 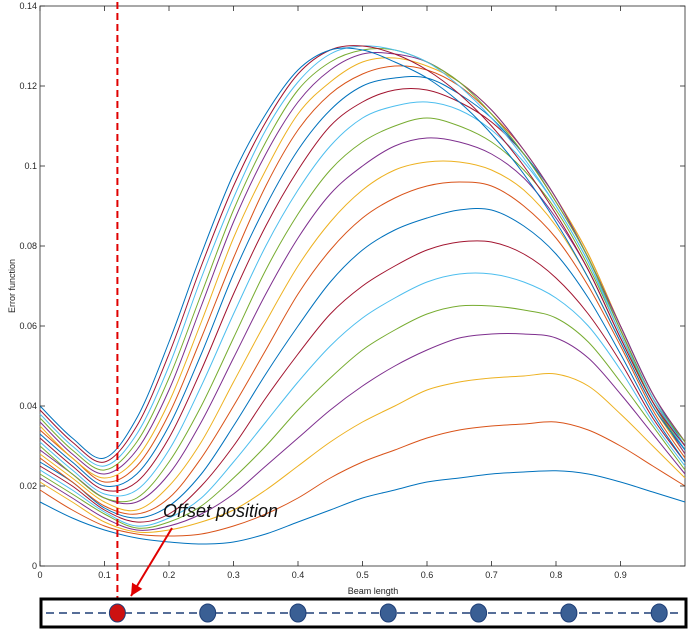 What do you see at coordinates (220, 511) in the screenshot?
I see `offset-position-annotation: Offset position` at bounding box center [220, 511].